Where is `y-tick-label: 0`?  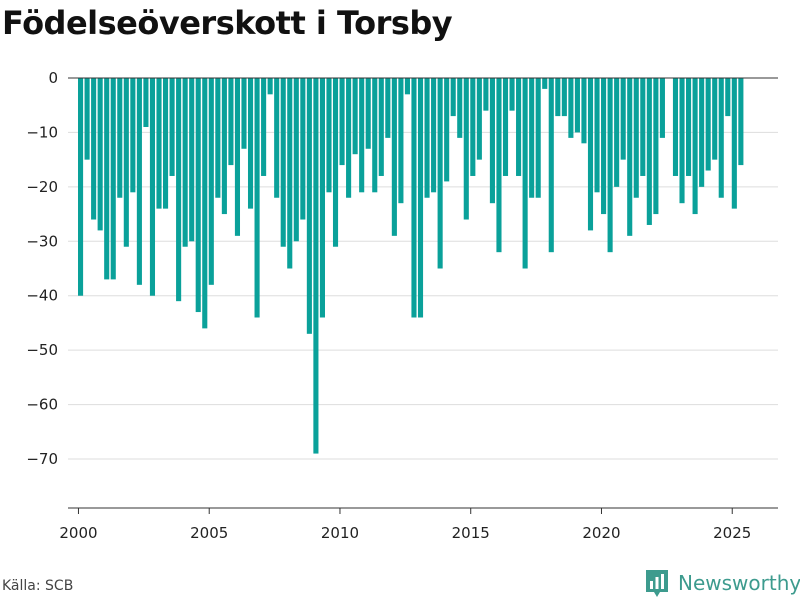 y-tick-label: 0 is located at coordinates (53, 78).